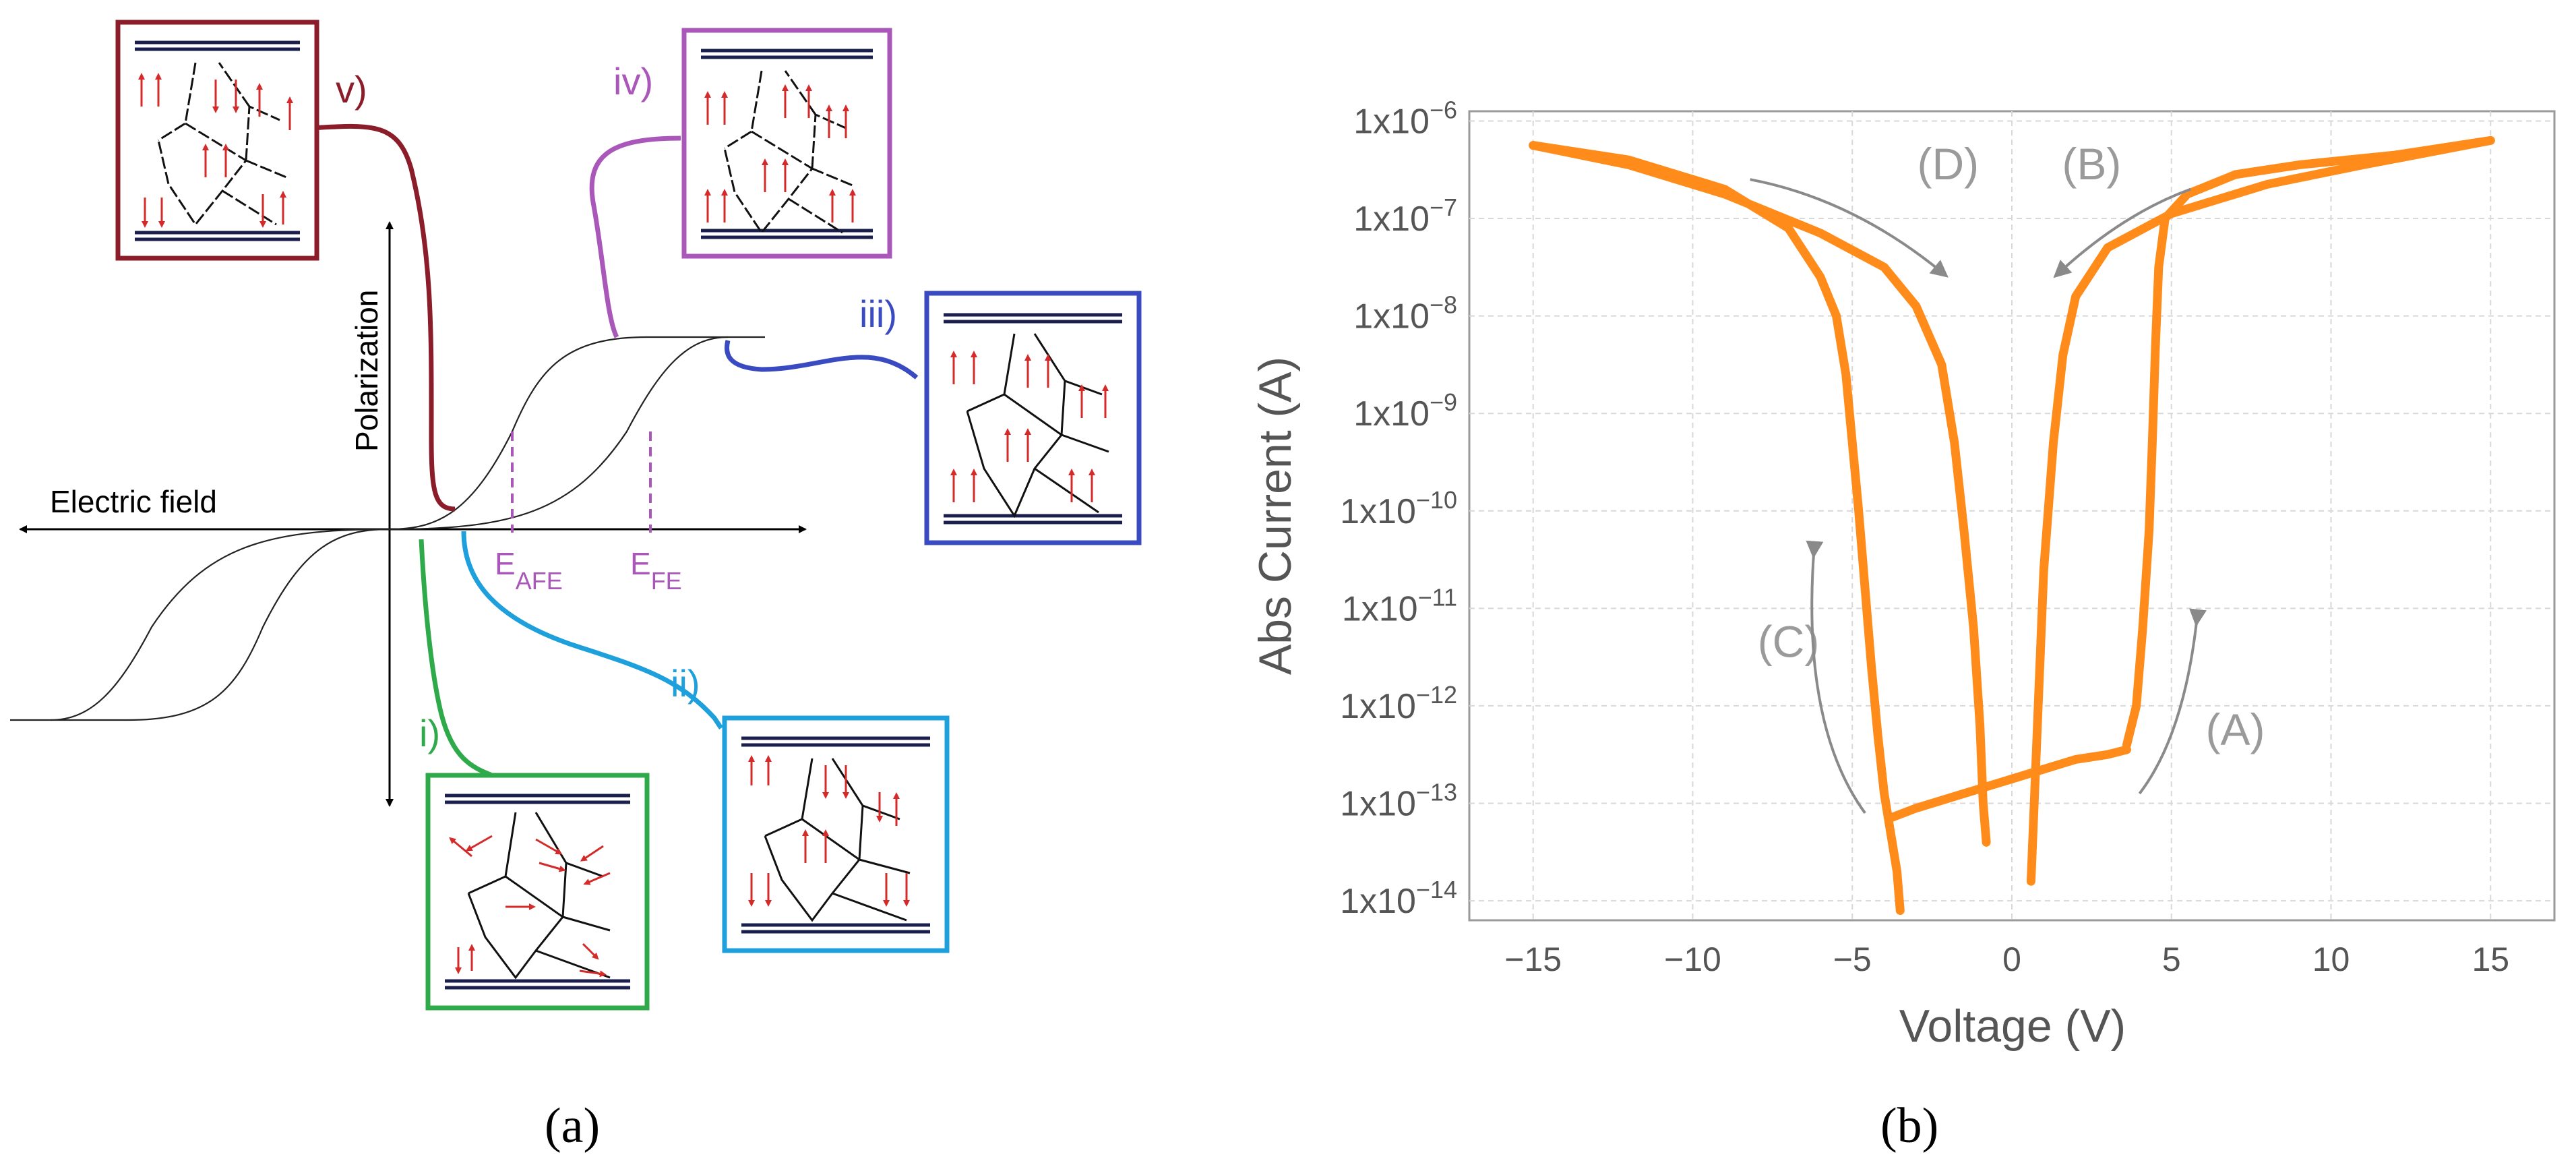  Describe the element at coordinates (2122, 232) in the screenshot. I see `arrow-B` at that location.